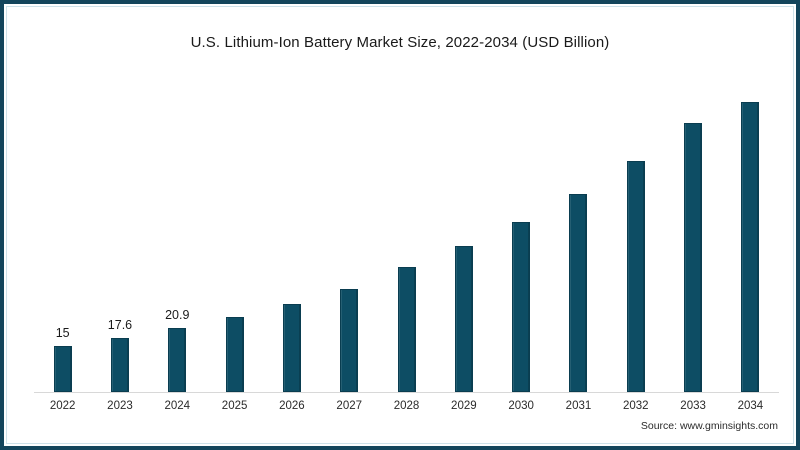 The width and height of the screenshot is (800, 450). Describe the element at coordinates (119, 229) in the screenshot. I see `bar-slot: 17.6` at that location.